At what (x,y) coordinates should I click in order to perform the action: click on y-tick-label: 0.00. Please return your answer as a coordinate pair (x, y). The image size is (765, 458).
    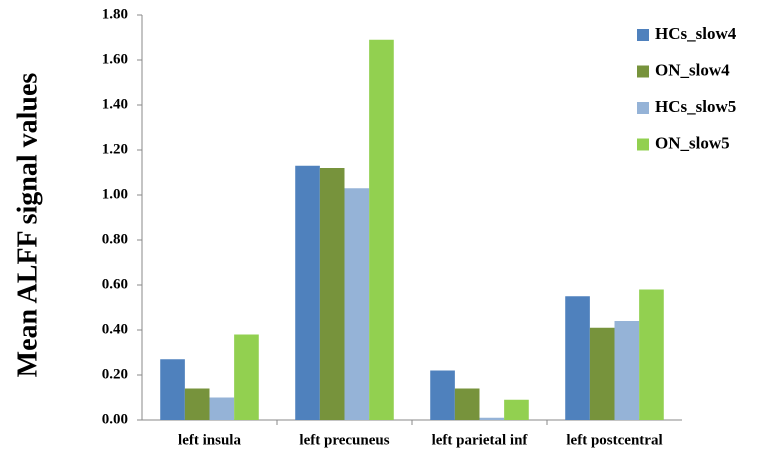
    Looking at the image, I should click on (115, 419).